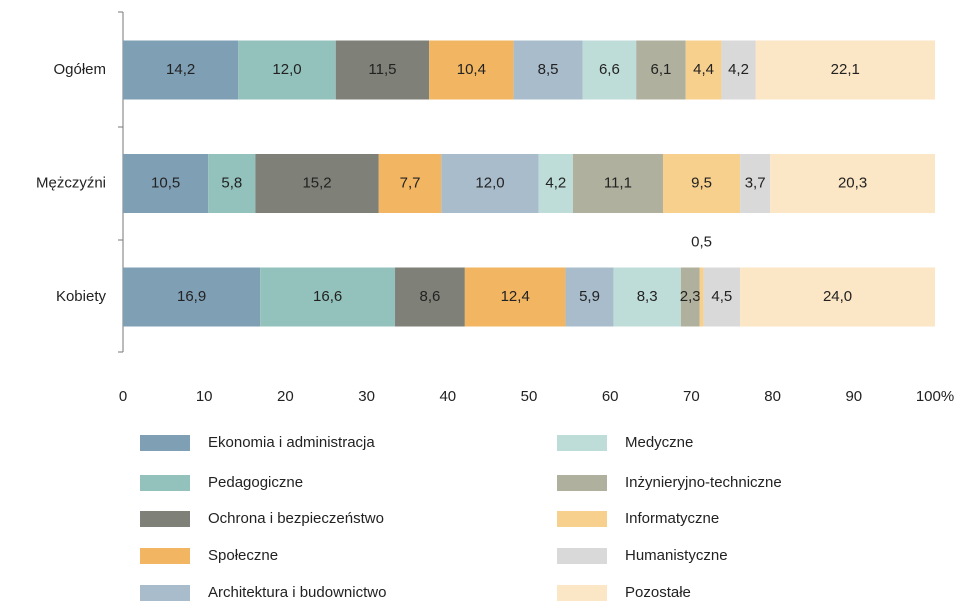 This screenshot has width=975, height=608. Describe the element at coordinates (935, 396) in the screenshot. I see `x-tick-label: 100%` at that location.